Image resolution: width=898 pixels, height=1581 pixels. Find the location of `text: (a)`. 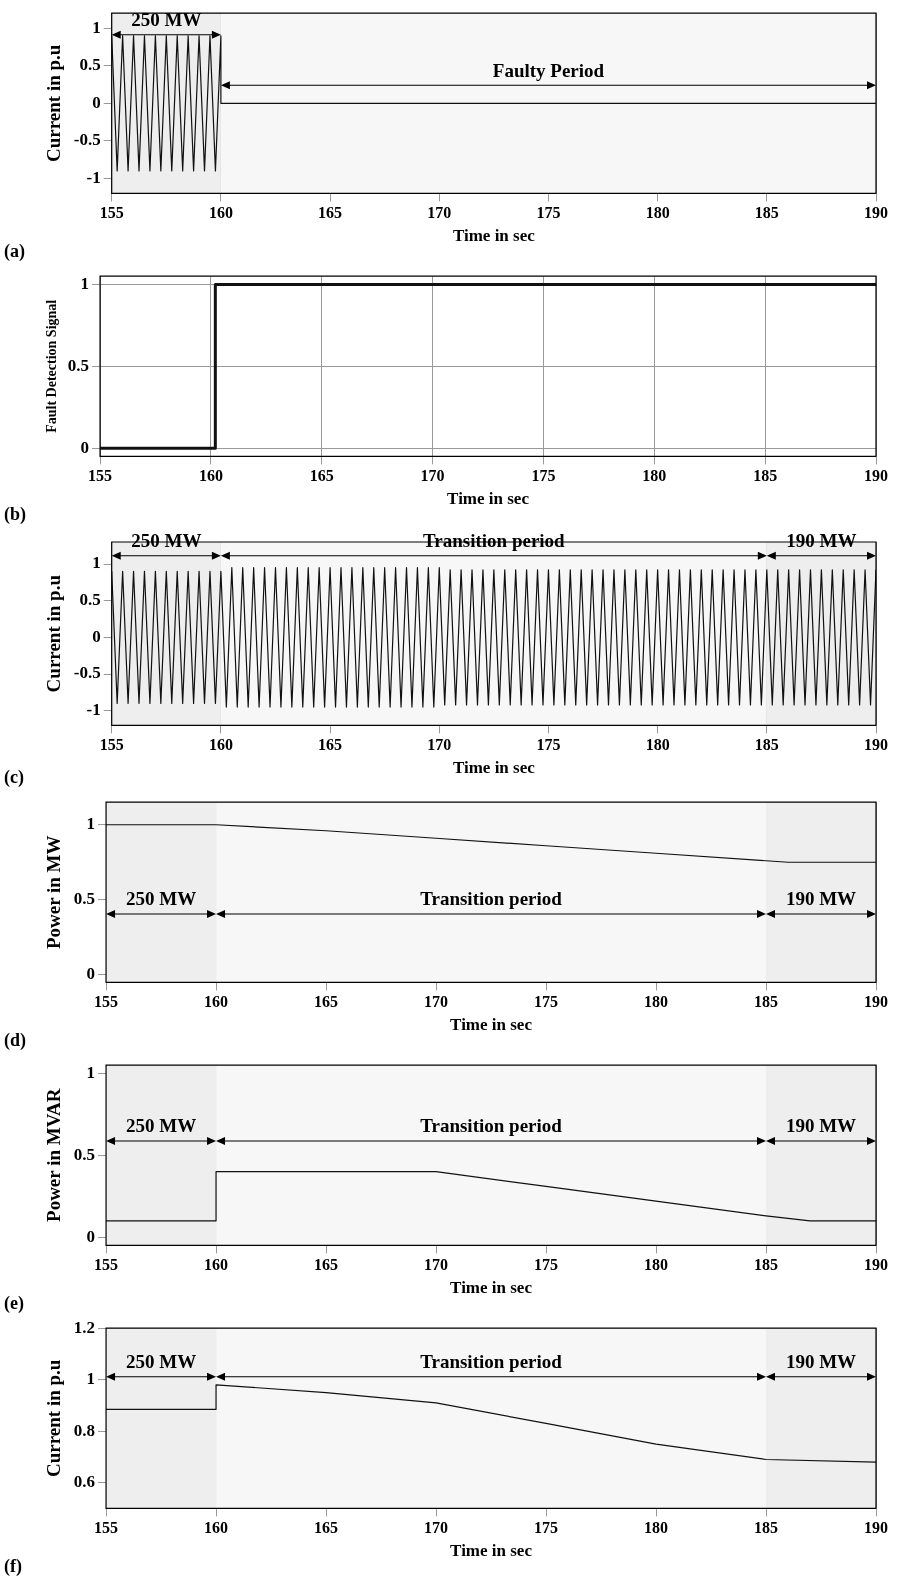

text: (a) is located at coordinates (14, 251).